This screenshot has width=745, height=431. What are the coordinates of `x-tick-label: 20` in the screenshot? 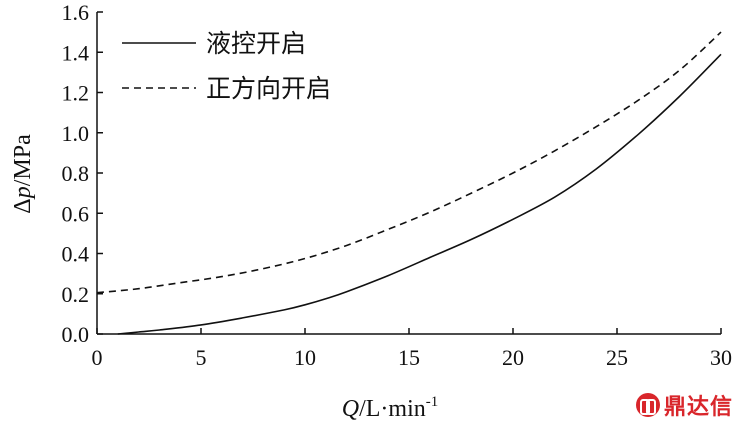 It's located at (513, 357).